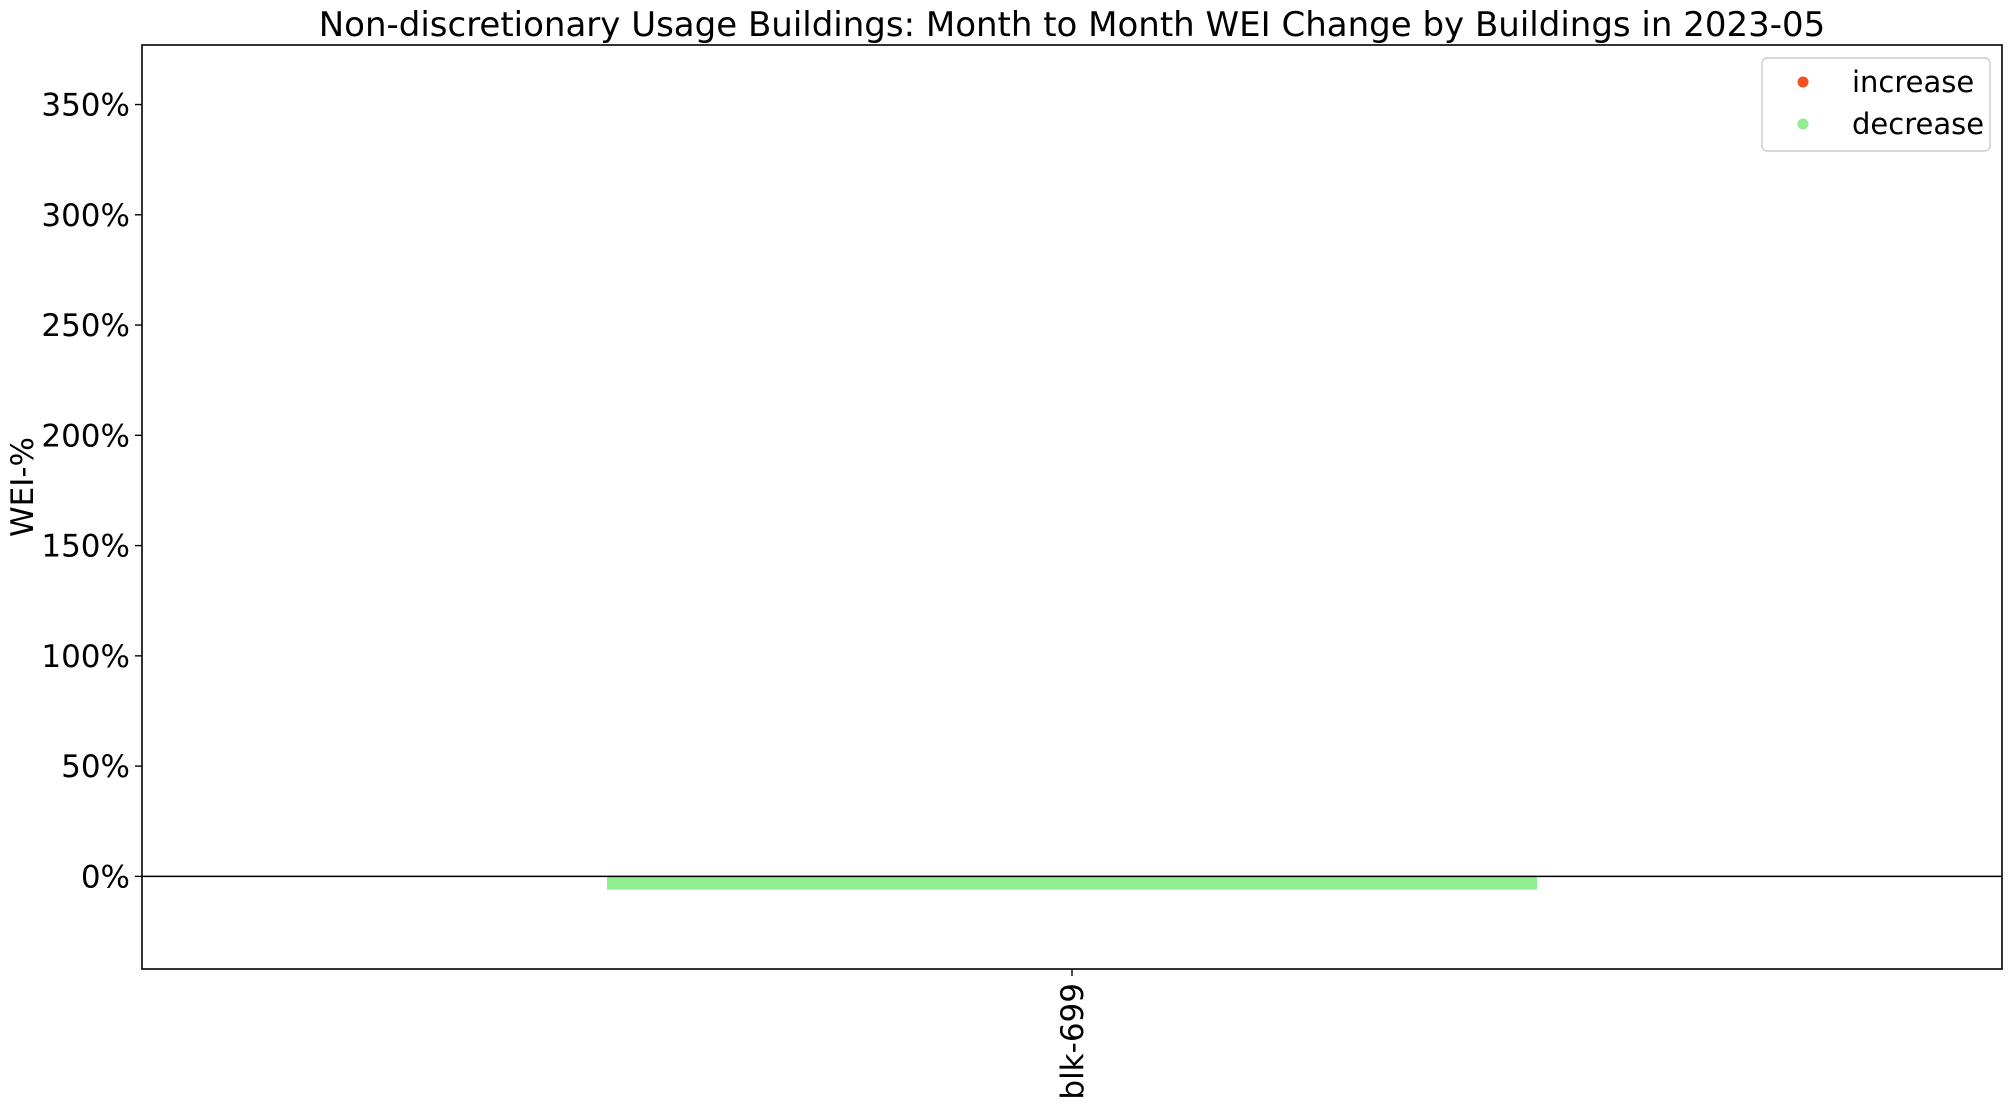 The width and height of the screenshot is (2011, 1103). Describe the element at coordinates (95, 767) in the screenshot. I see `y-tick-label: 50%` at that location.